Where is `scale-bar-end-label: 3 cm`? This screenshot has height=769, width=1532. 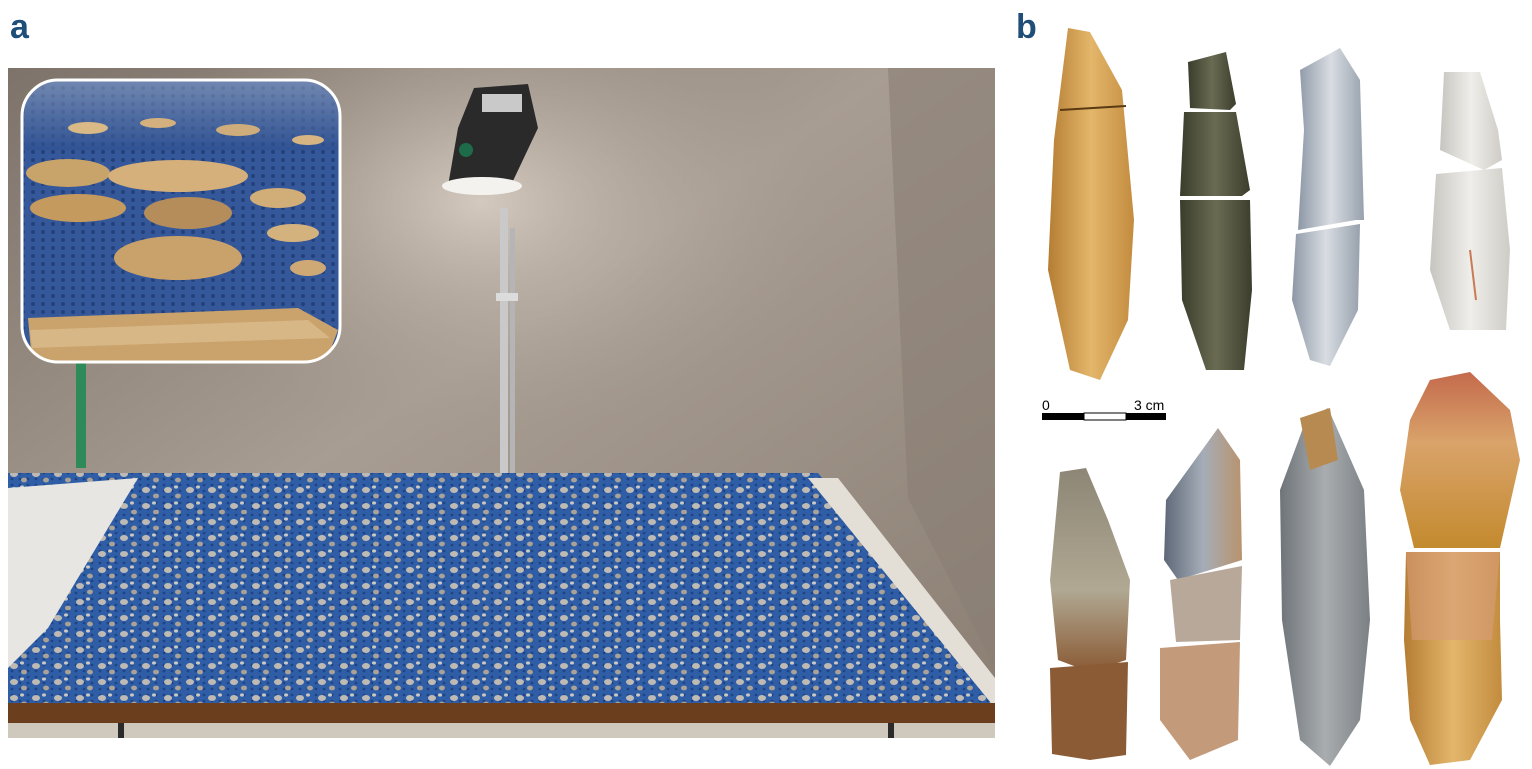 scale-bar-end-label: 3 cm is located at coordinates (1149, 405).